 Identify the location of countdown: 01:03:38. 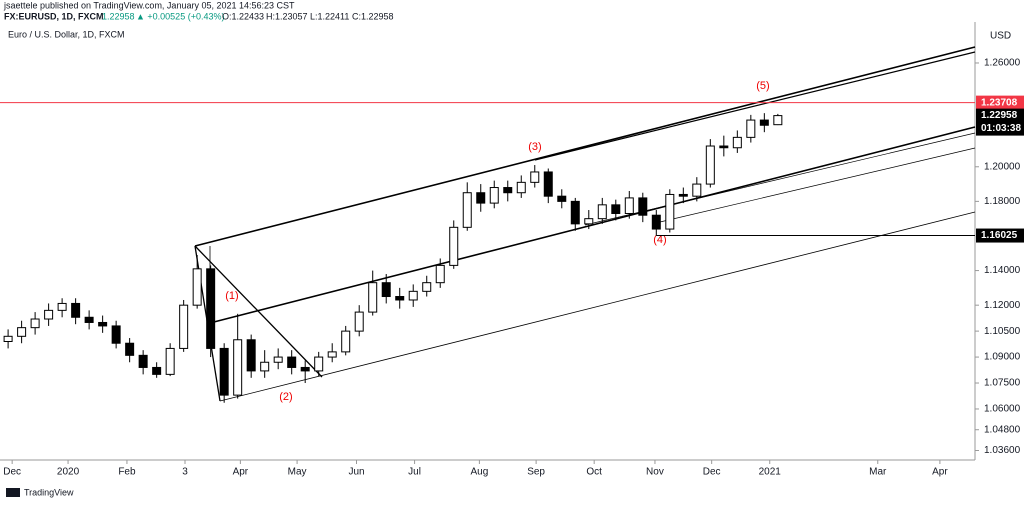
(1001, 128).